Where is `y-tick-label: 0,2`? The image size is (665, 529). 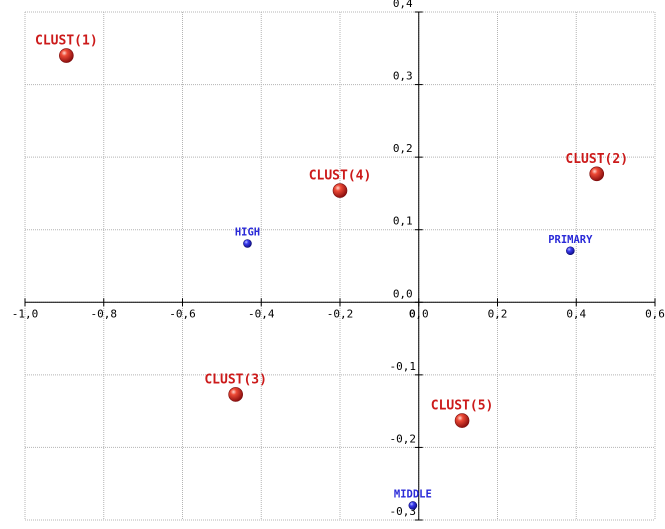 y-tick-label: 0,2 is located at coordinates (403, 148).